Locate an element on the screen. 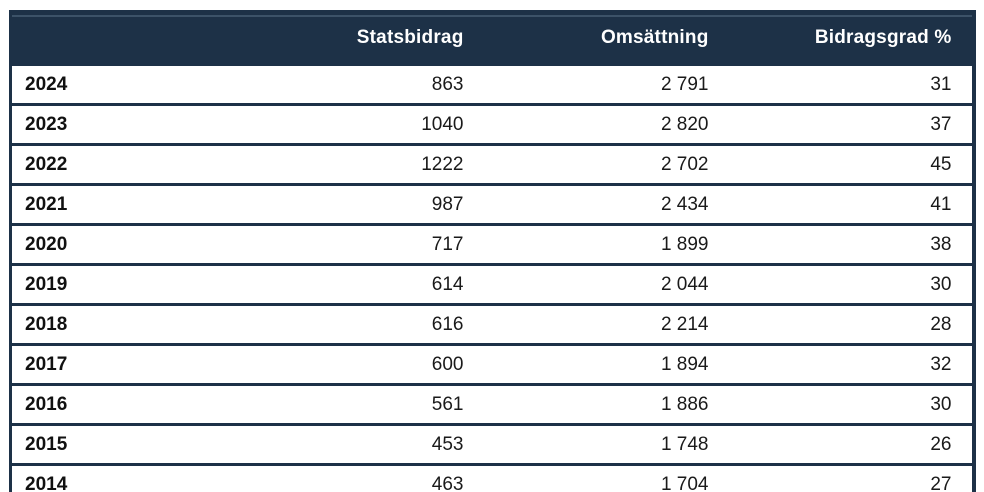  table-row: 2016 561 1 886 30 is located at coordinates (492, 404).